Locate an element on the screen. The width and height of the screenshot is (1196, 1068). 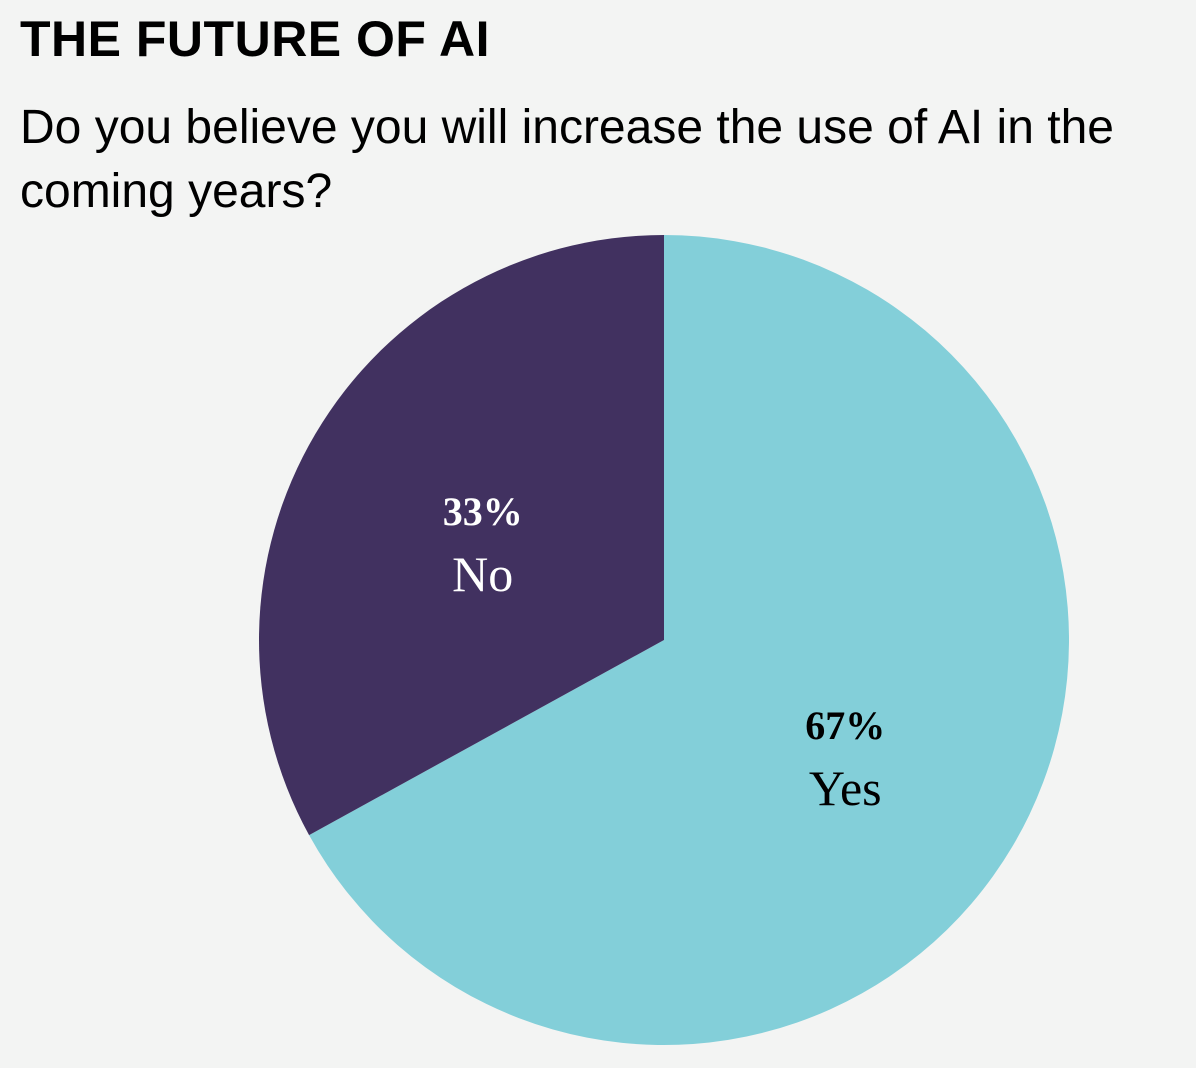
pie-labels: 67% Yes 33% No is located at coordinates (664, 652).